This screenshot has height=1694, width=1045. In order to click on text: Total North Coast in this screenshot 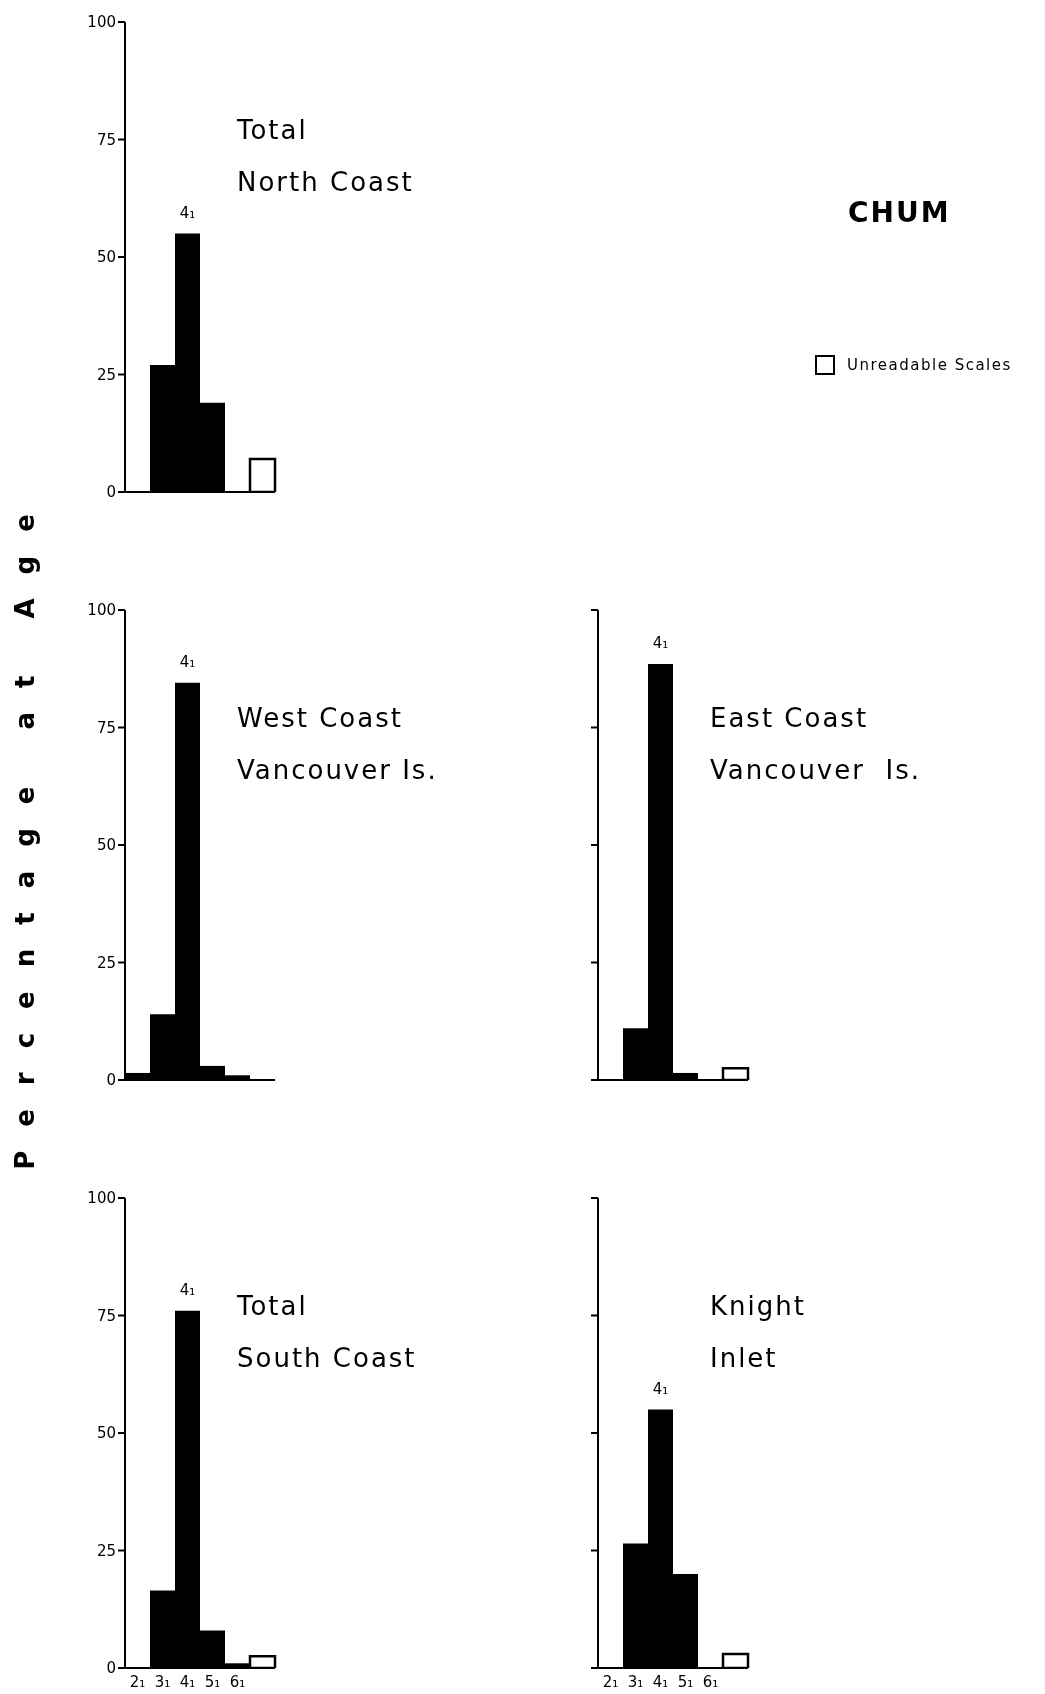, I will do `click(325, 156)`.